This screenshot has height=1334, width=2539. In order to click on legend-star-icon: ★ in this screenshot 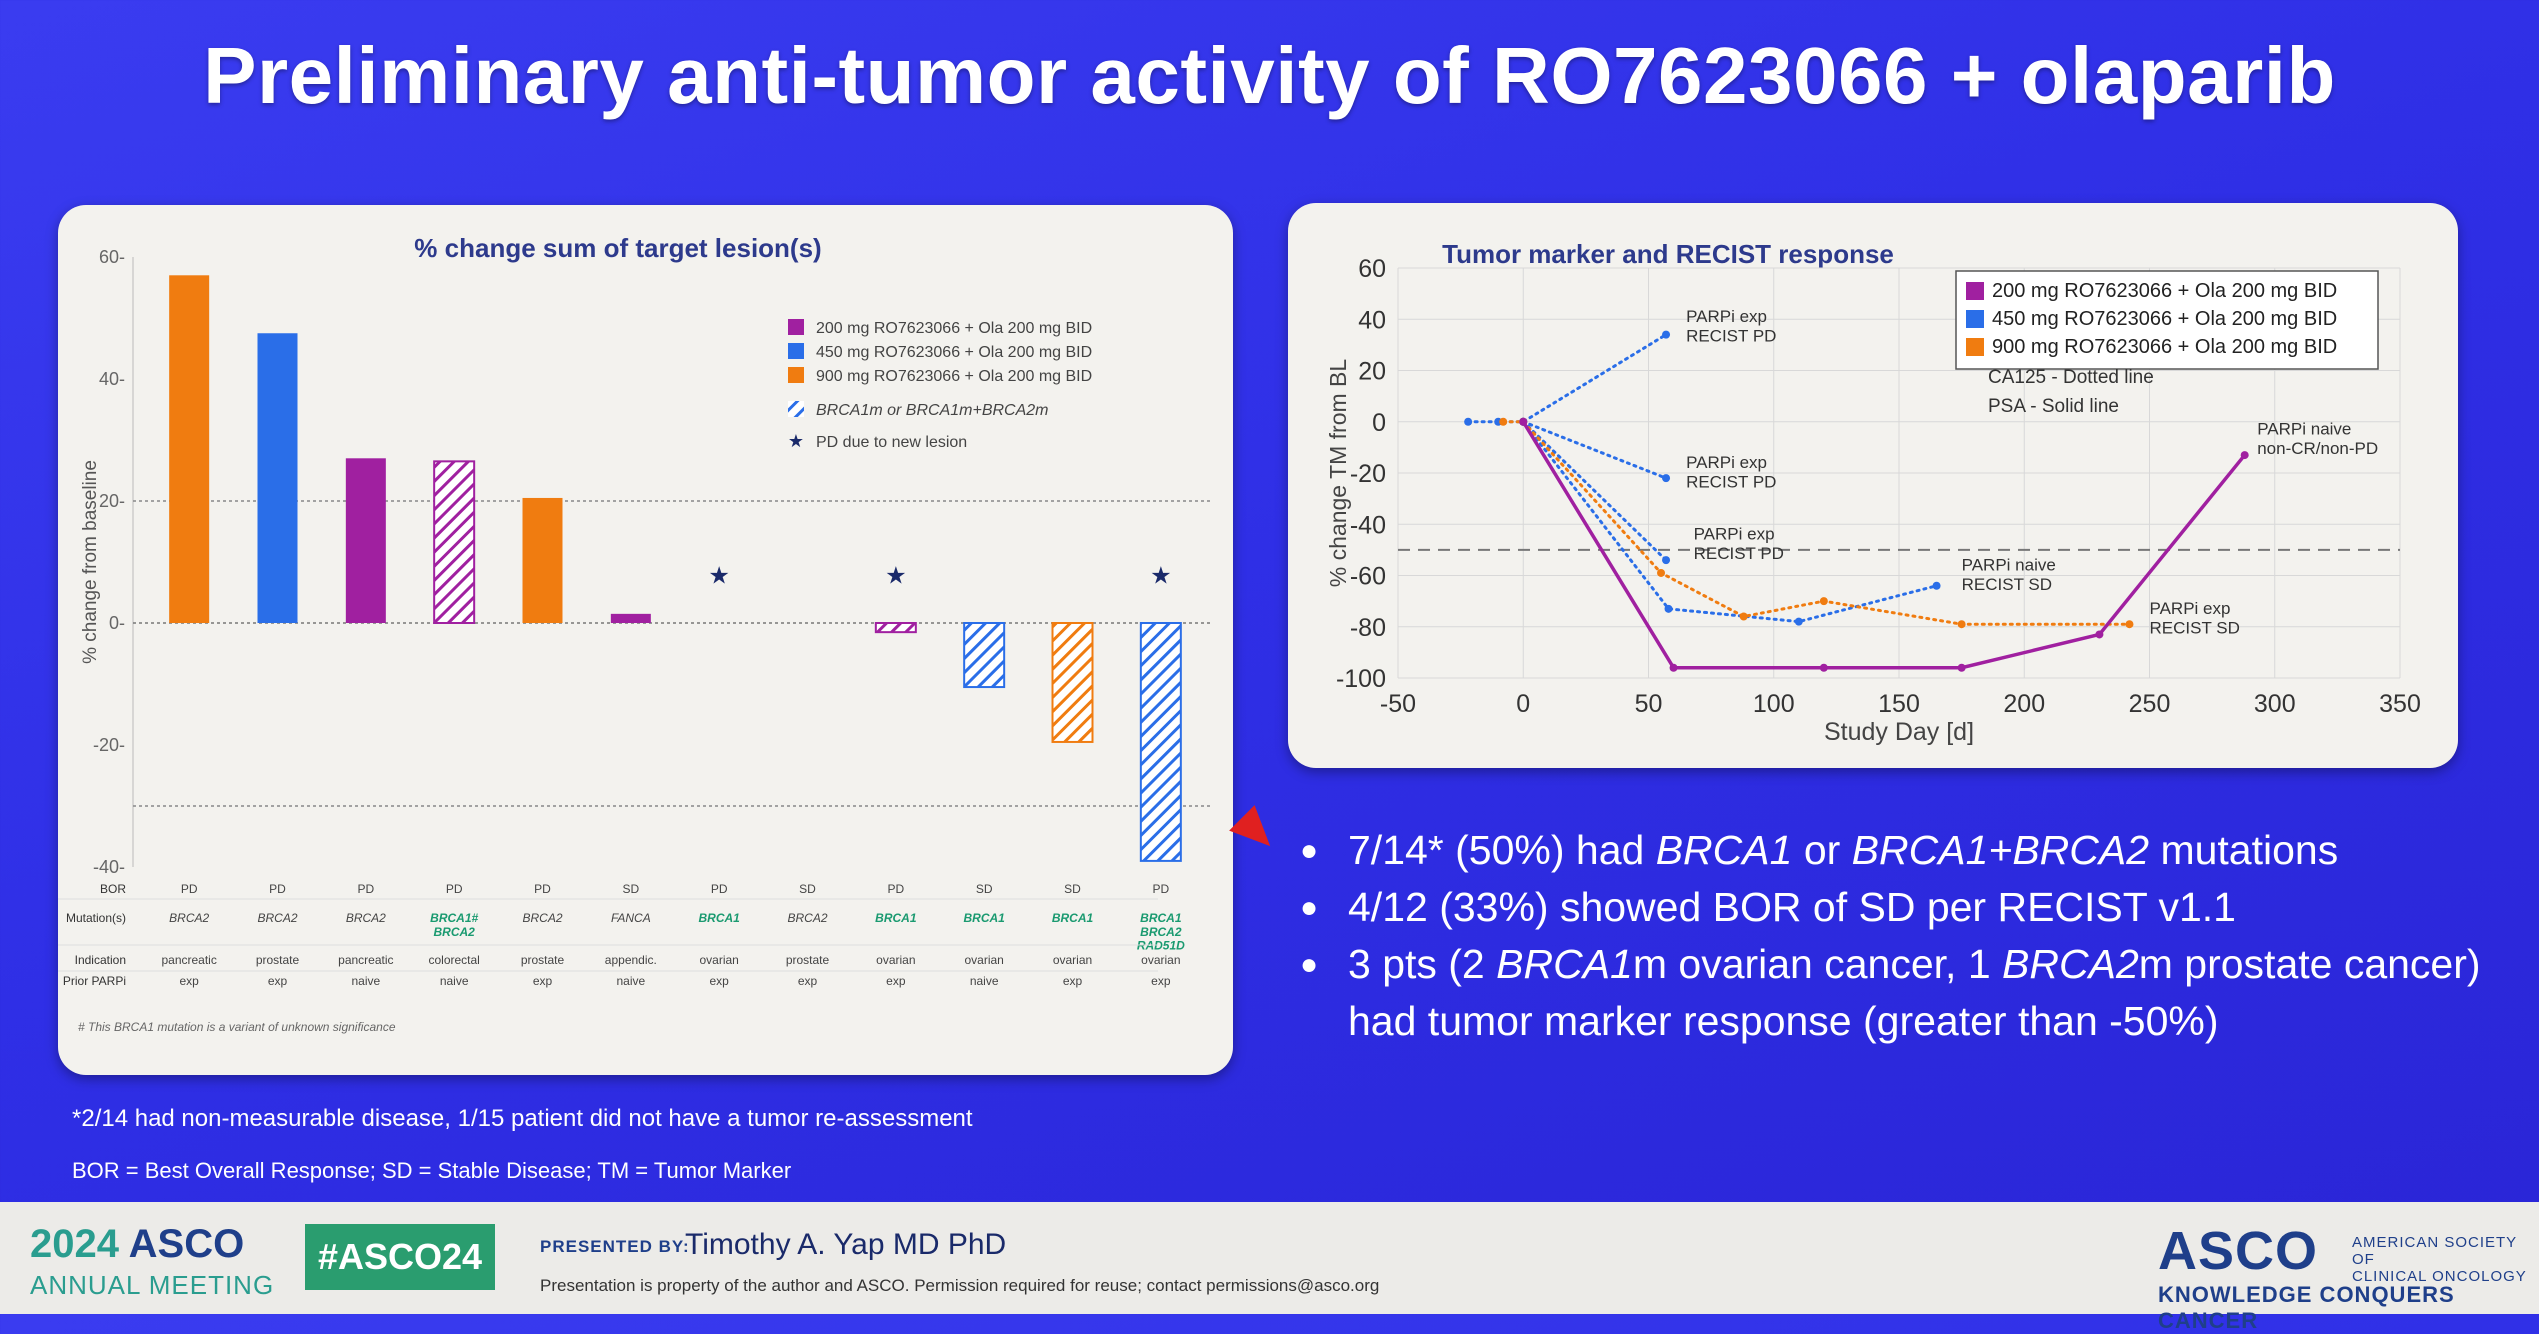, I will do `click(796, 441)`.